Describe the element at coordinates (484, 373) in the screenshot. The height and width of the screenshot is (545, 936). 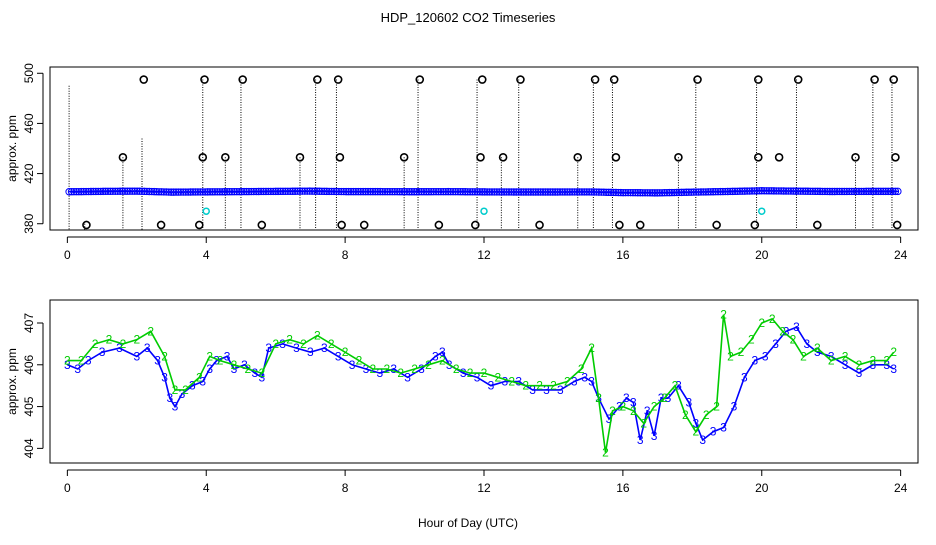
I see `bottom-series-2-marker-31: 2` at that location.